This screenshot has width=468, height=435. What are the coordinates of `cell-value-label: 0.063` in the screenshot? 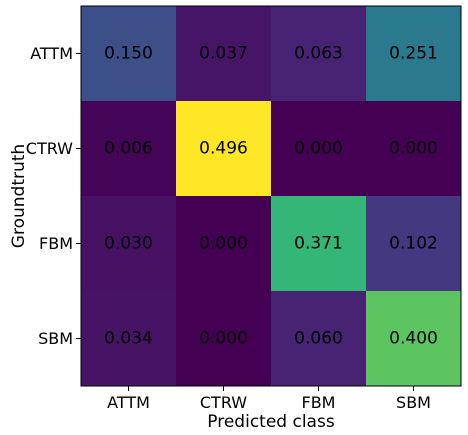 It's located at (318, 54).